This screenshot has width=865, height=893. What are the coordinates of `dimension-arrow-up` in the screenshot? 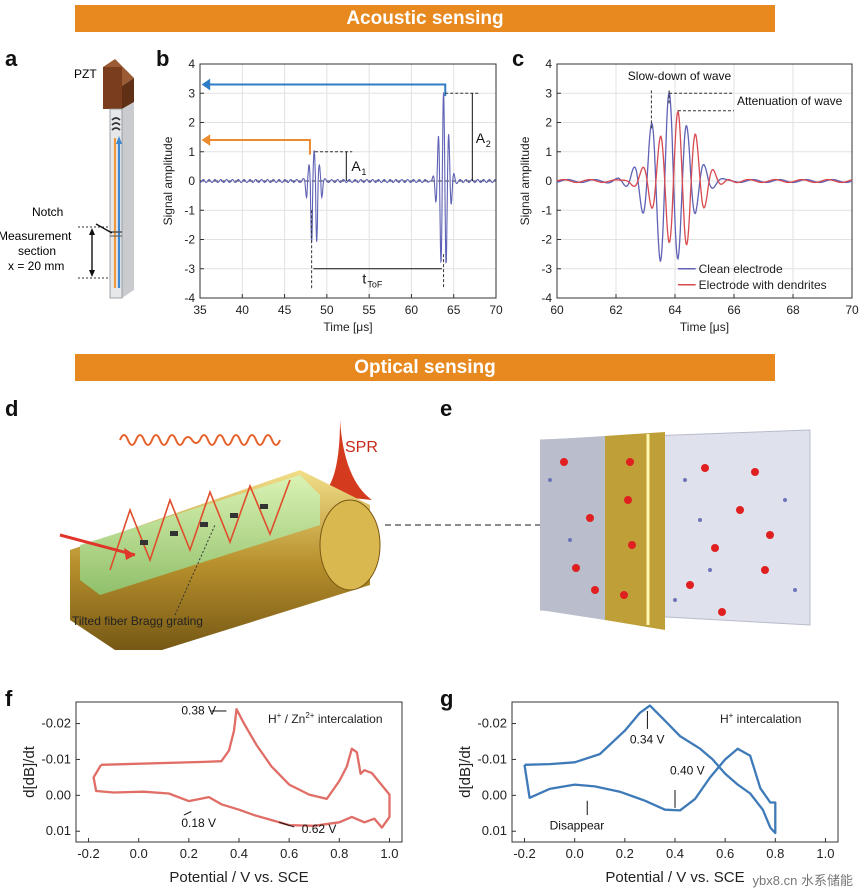 It's located at (92, 231).